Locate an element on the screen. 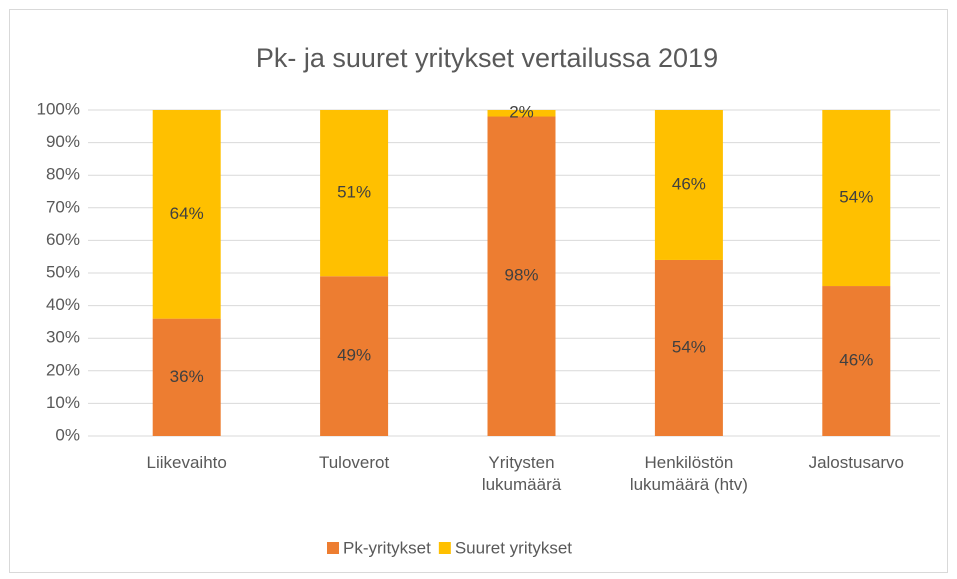 Image resolution: width=957 pixels, height=579 pixels. y-tick-label: 30% is located at coordinates (63, 337).